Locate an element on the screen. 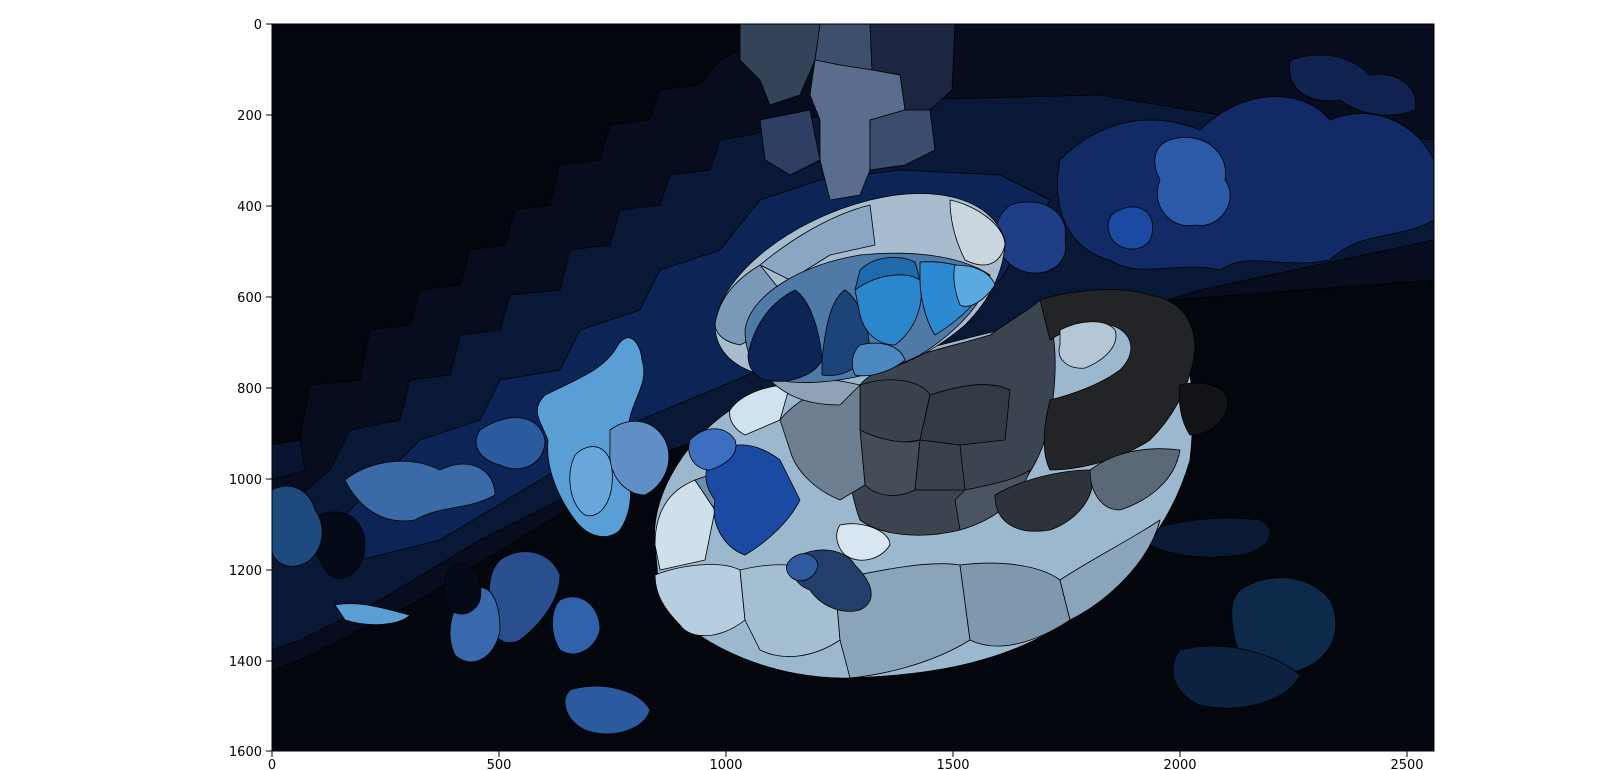 The width and height of the screenshot is (1600, 770). y-tick-label: 1000 is located at coordinates (245, 480).